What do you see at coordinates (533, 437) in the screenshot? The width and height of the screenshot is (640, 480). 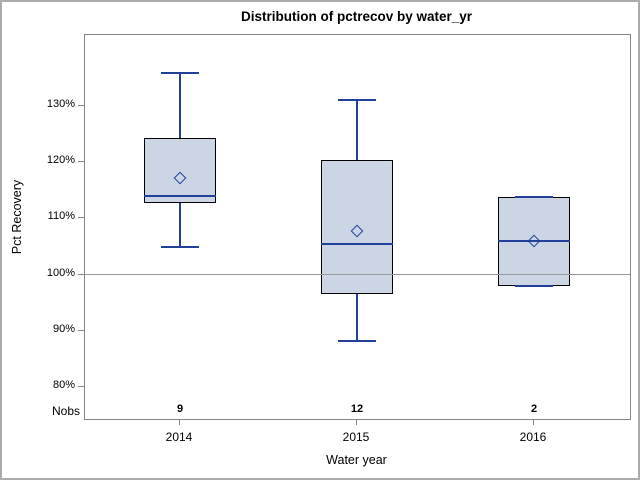 I see `x-tick-label: 2016` at bounding box center [533, 437].